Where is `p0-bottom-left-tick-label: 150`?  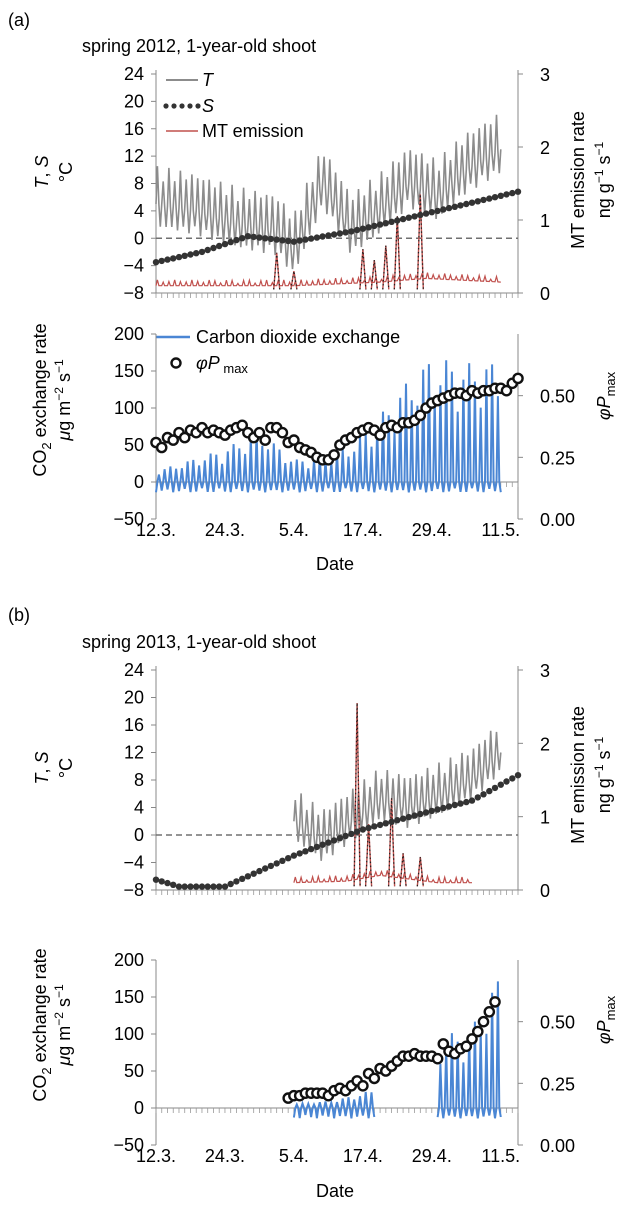 p0-bottom-left-tick-label: 150 is located at coordinates (129, 371).